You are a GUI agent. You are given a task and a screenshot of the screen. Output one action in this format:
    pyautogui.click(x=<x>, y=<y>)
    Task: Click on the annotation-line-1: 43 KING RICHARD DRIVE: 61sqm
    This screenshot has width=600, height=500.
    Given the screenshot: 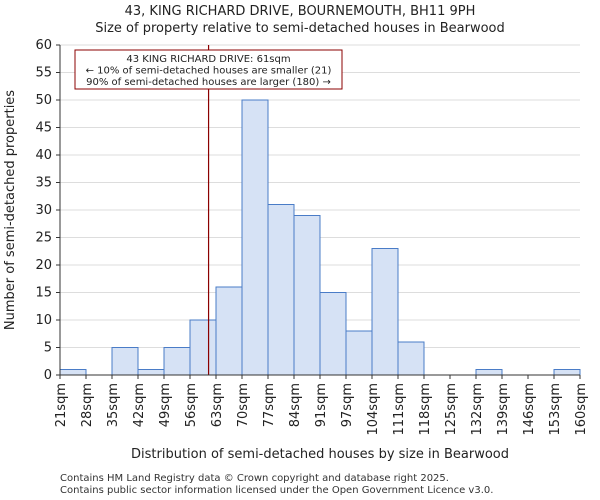 What is the action you would take?
    pyautogui.click(x=208, y=59)
    